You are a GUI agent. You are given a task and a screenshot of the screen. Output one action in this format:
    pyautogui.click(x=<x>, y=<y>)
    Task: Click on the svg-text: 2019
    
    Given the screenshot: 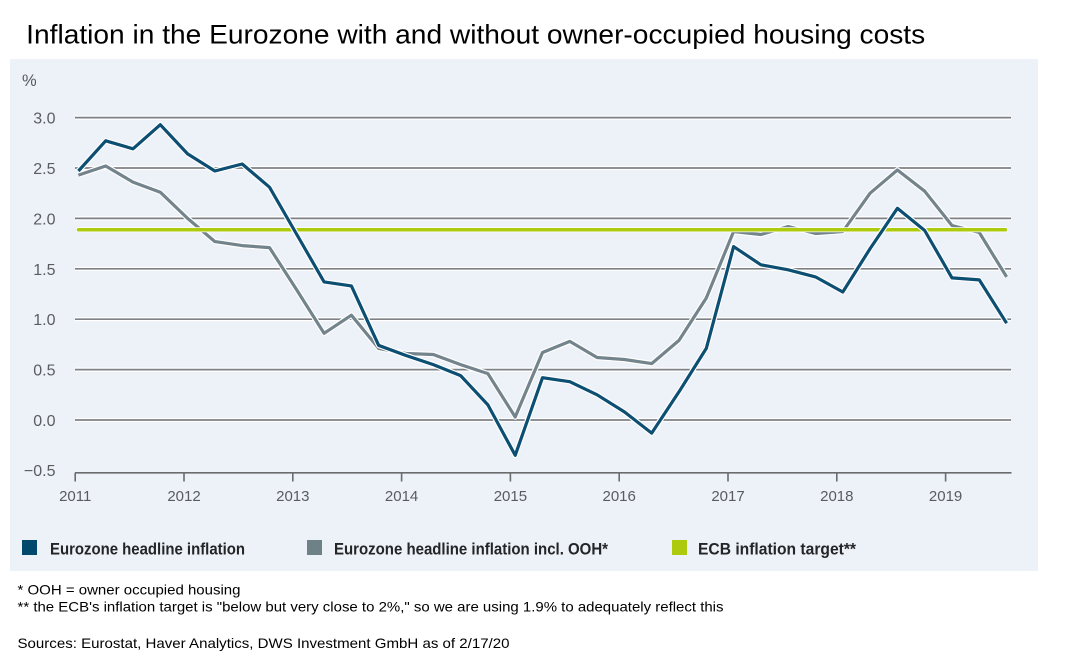 What is the action you would take?
    pyautogui.click(x=945, y=496)
    